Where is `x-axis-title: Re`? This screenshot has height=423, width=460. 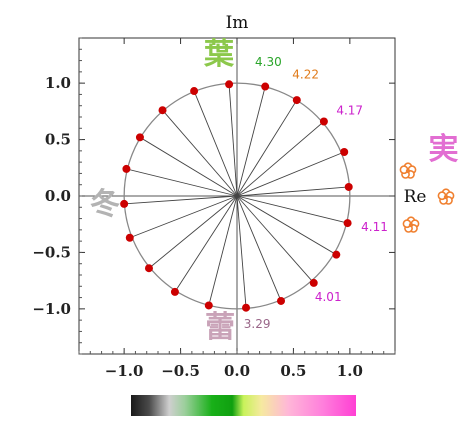
x-axis-title: Re is located at coordinates (415, 197).